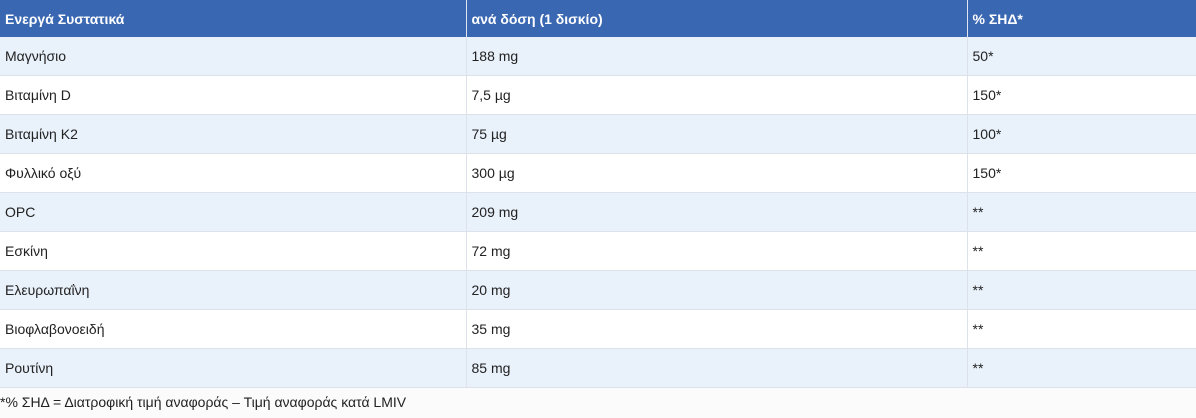  What do you see at coordinates (233, 56) in the screenshot?
I see `ingredient-cell: Μαγνήσιο` at bounding box center [233, 56].